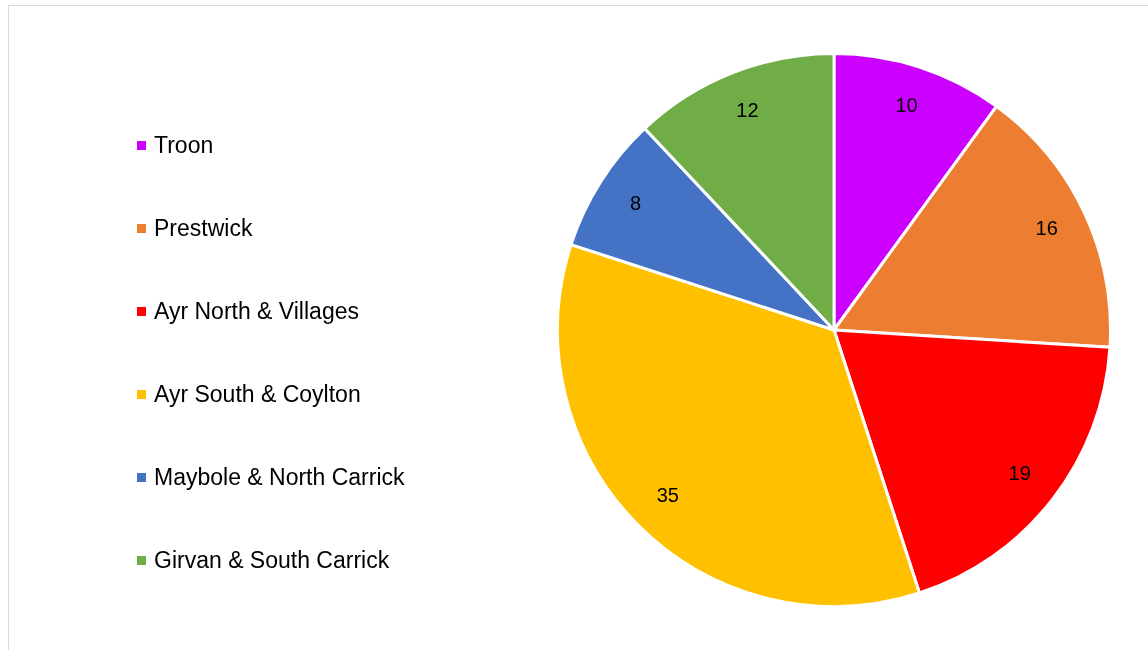 This screenshot has height=650, width=1148. Describe the element at coordinates (279, 477) in the screenshot. I see `legend-label: Maybole & North Carrick` at that location.